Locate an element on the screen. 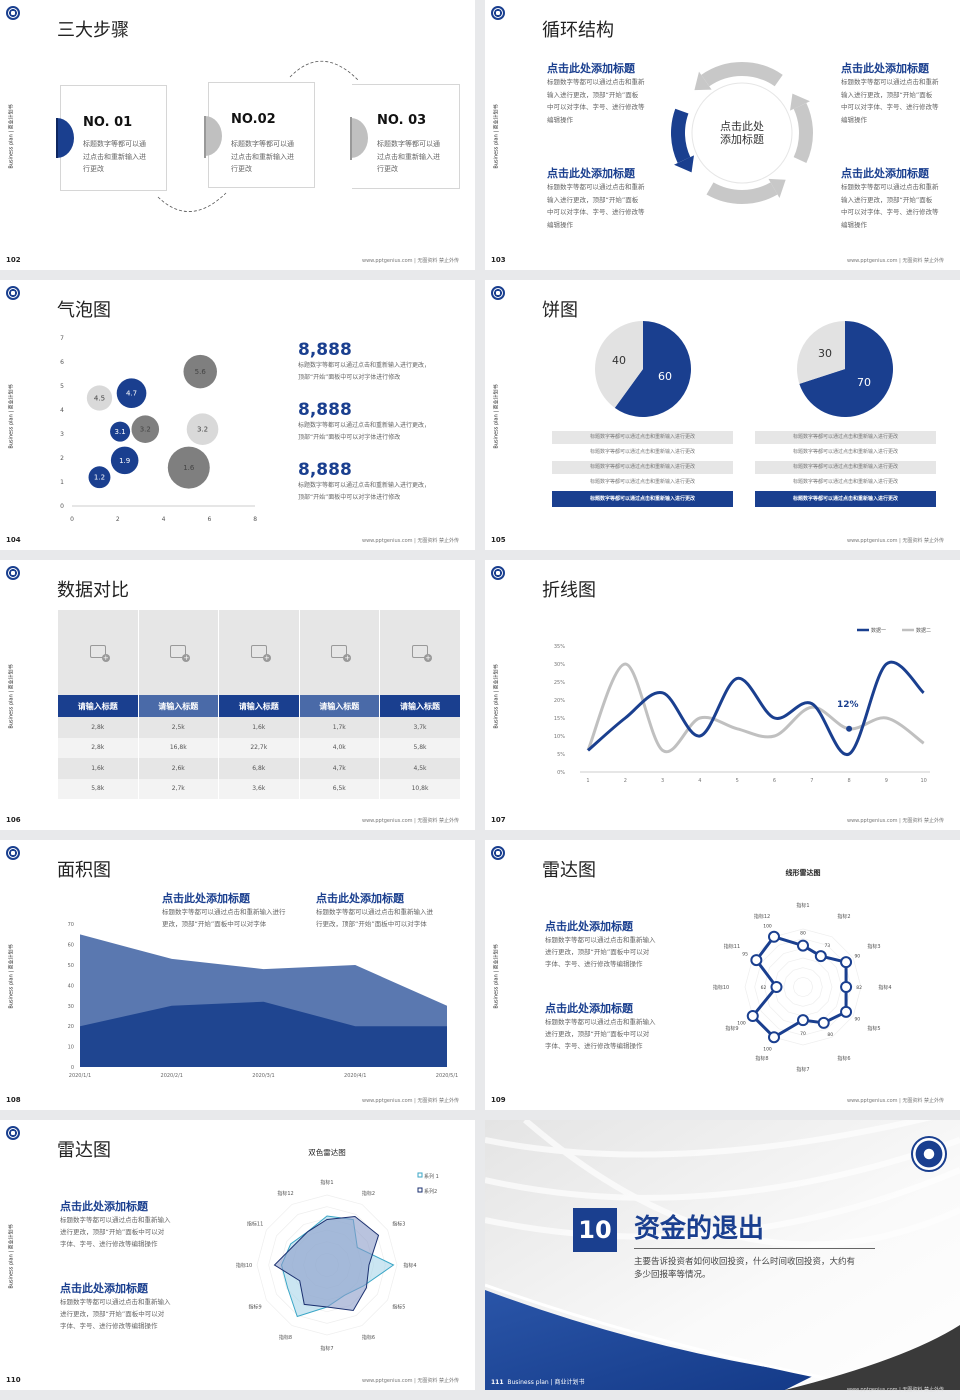  y-tick-label: 60 is located at coordinates (71, 946).